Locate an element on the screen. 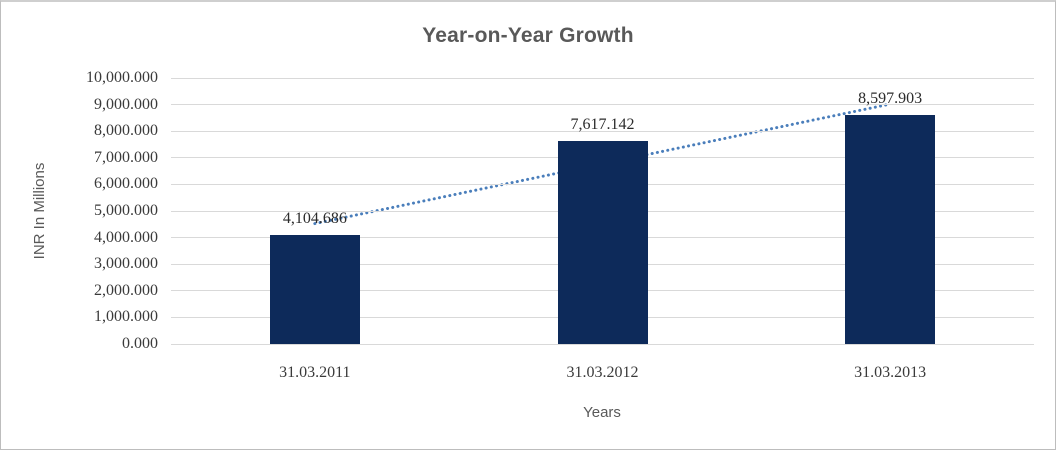 The height and width of the screenshot is (450, 1056). bar-data-label: 4,104.686 is located at coordinates (314, 218).